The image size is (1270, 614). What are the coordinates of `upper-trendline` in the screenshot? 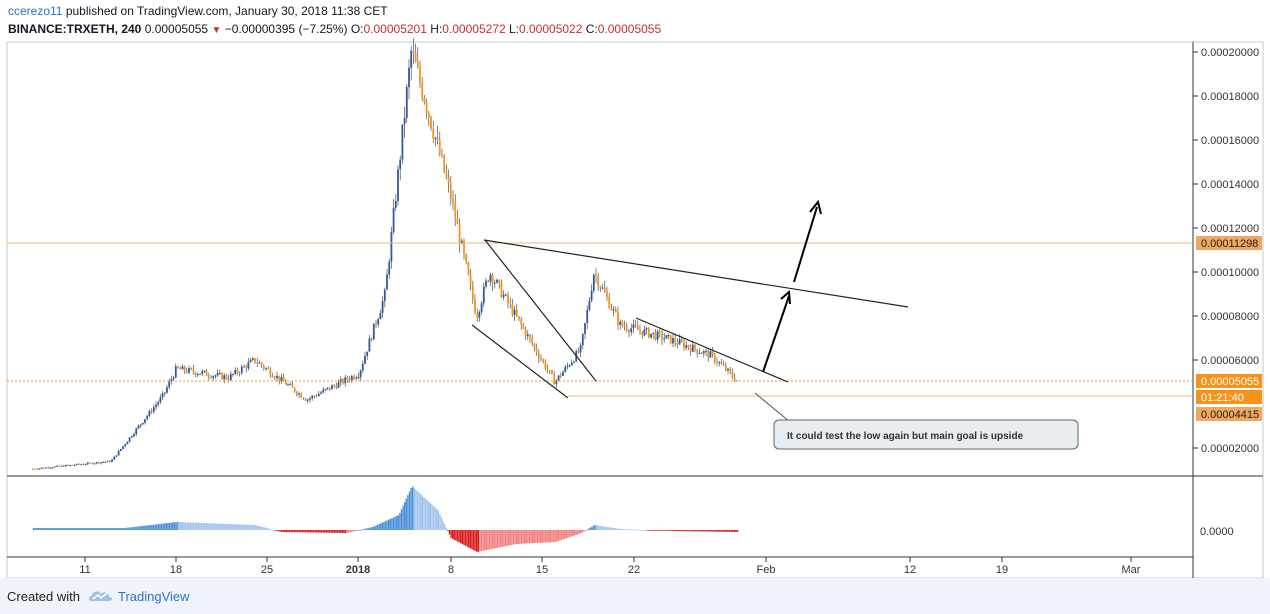 It's located at (696, 273).